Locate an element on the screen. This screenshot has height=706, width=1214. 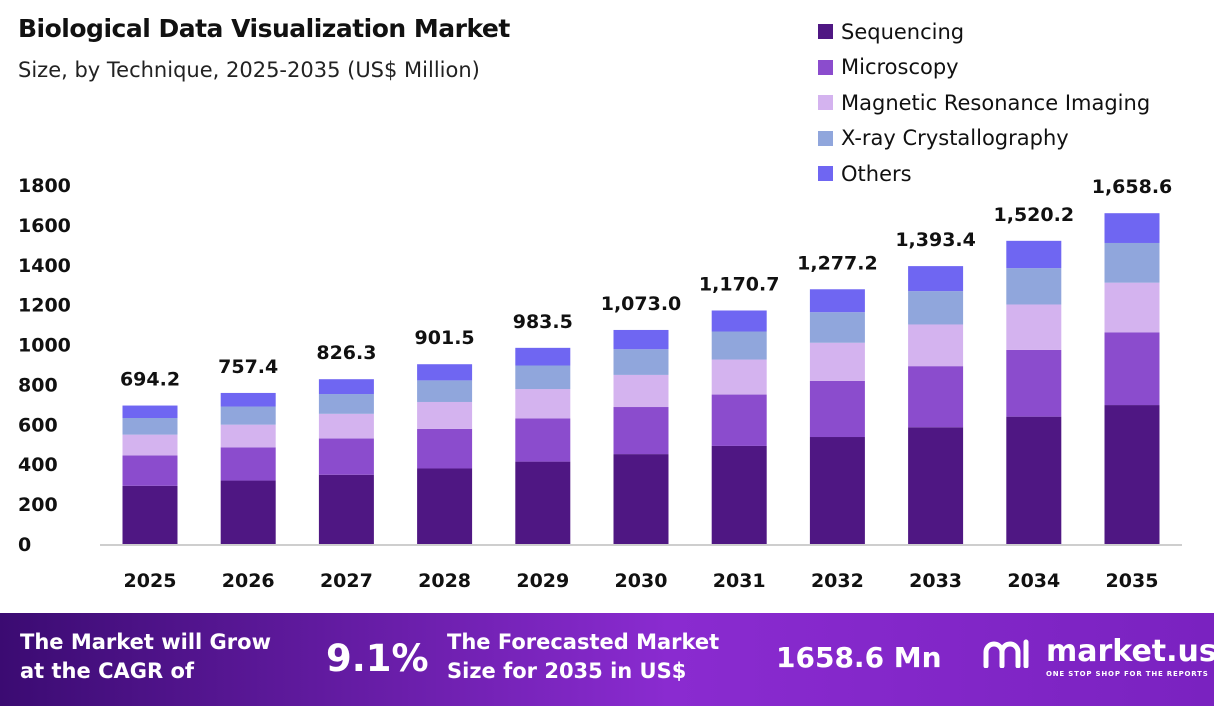
bar-segment-magnetic-resonance-imaging-2029 is located at coordinates (543, 404).